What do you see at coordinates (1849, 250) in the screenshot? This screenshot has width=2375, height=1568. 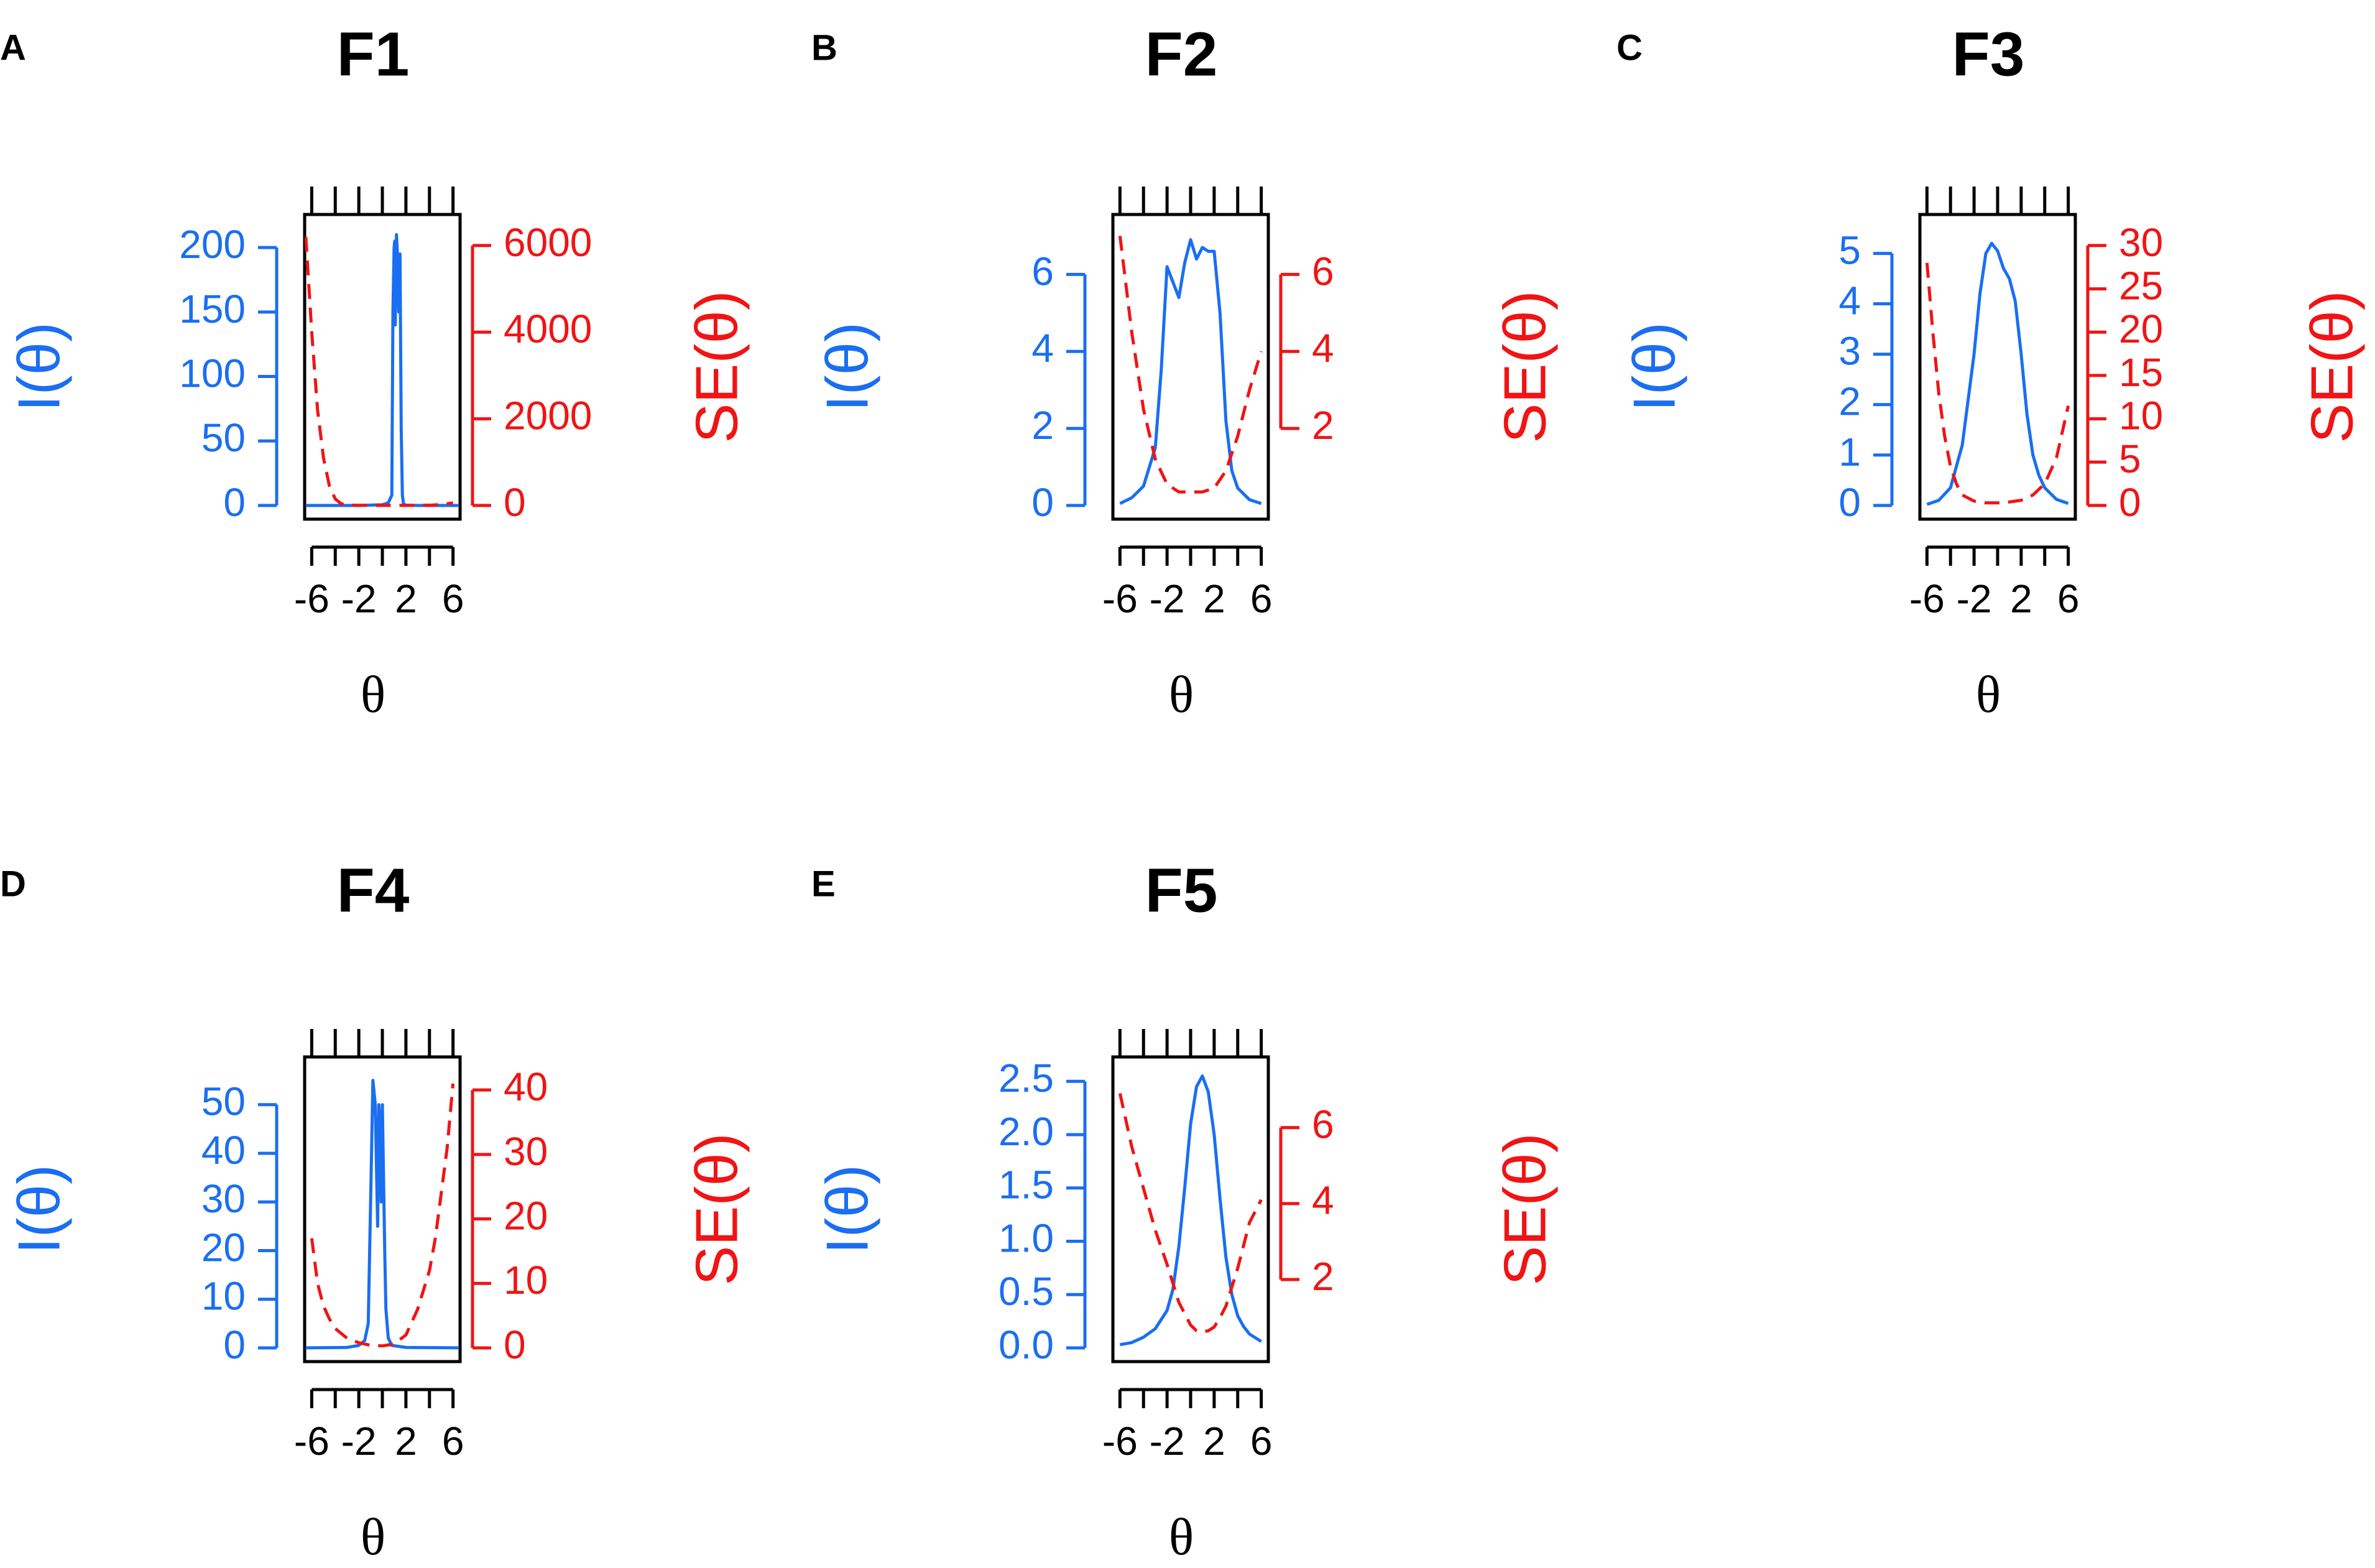 I see `y-left-tick-label: 5` at bounding box center [1849, 250].